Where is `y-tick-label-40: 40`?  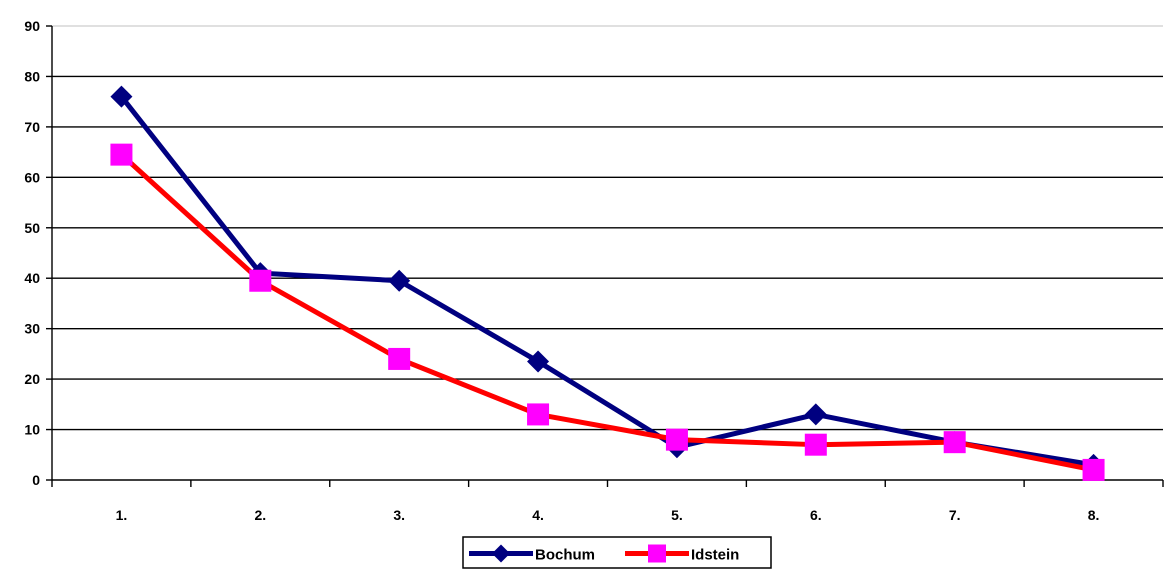
y-tick-label-40: 40 is located at coordinates (32, 278).